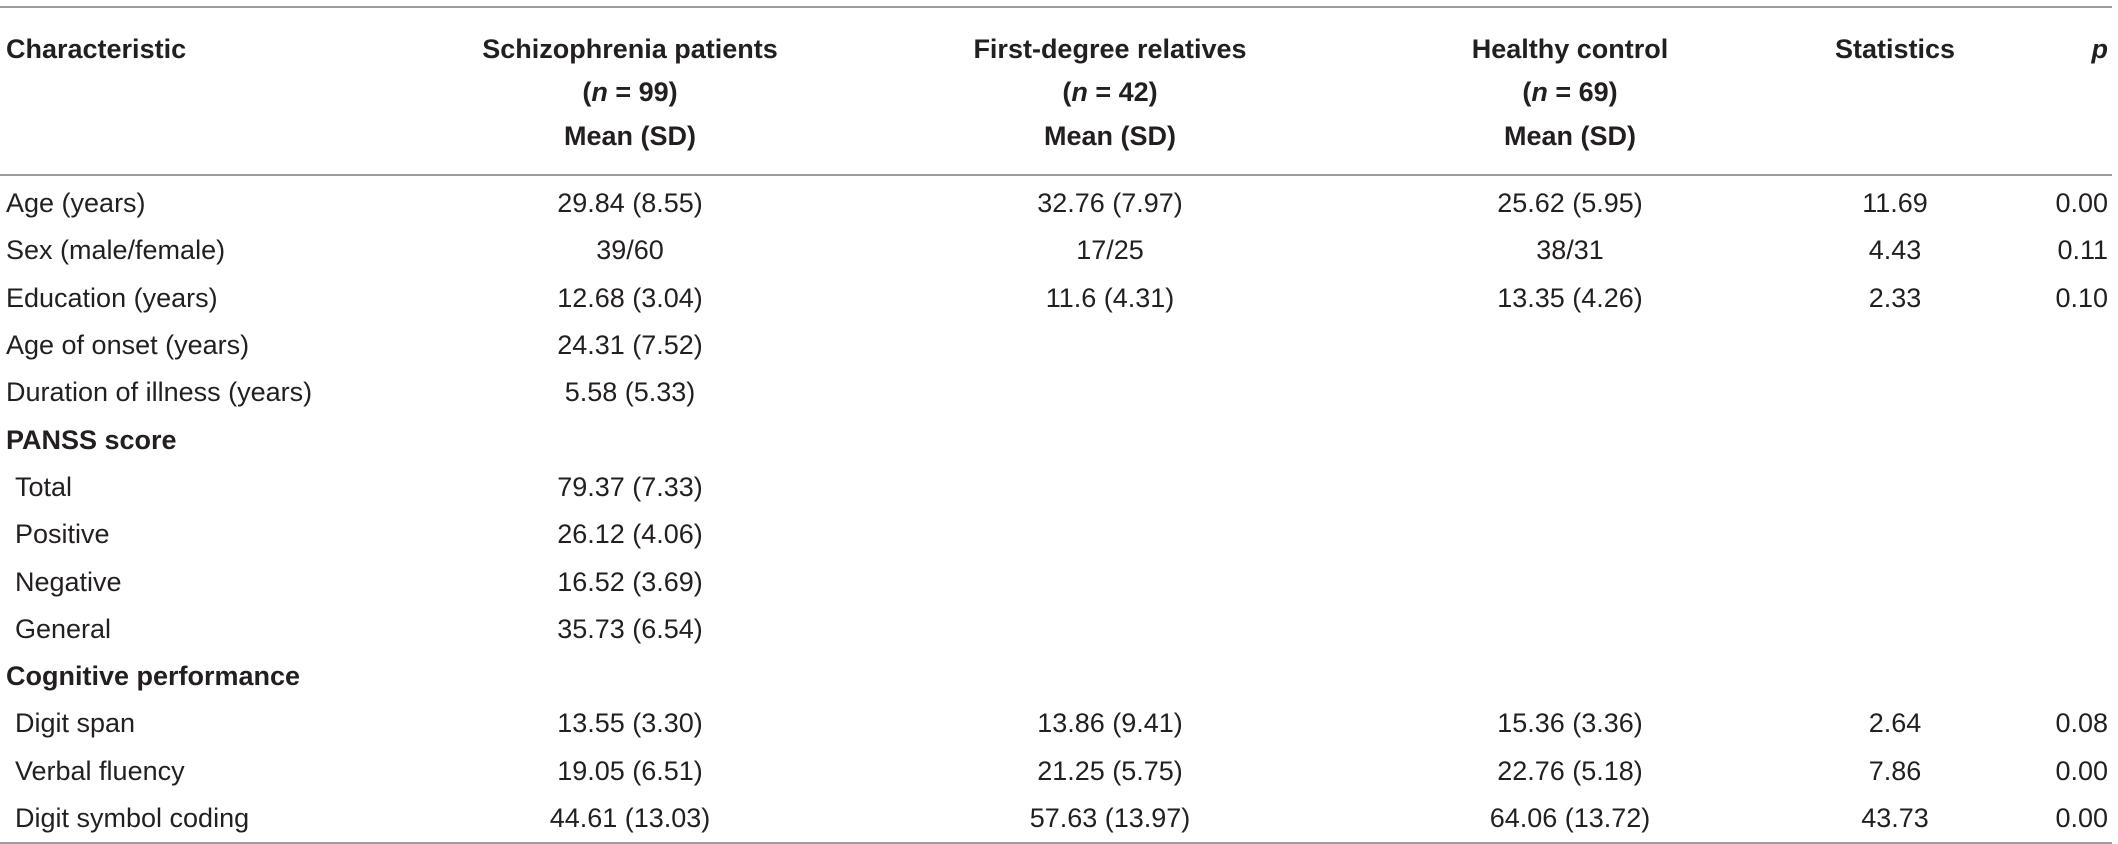  I want to click on section-row-panss: PANSS score, so click(1056, 439).